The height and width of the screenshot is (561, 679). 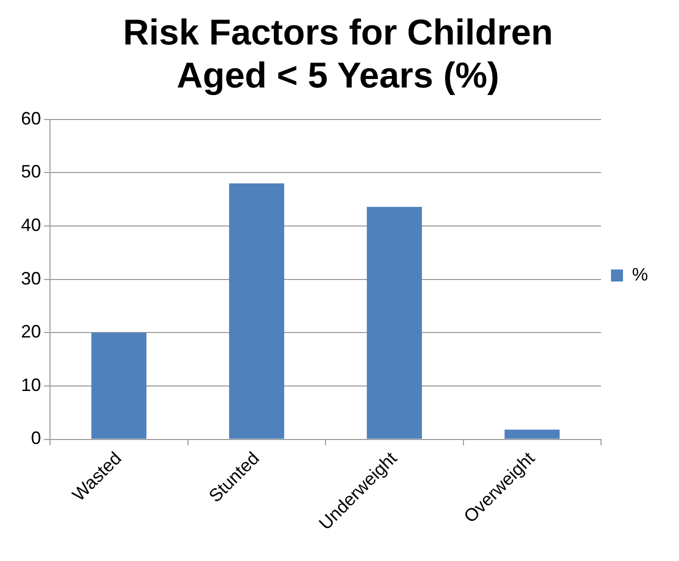 I want to click on legend-label: %, so click(x=640, y=274).